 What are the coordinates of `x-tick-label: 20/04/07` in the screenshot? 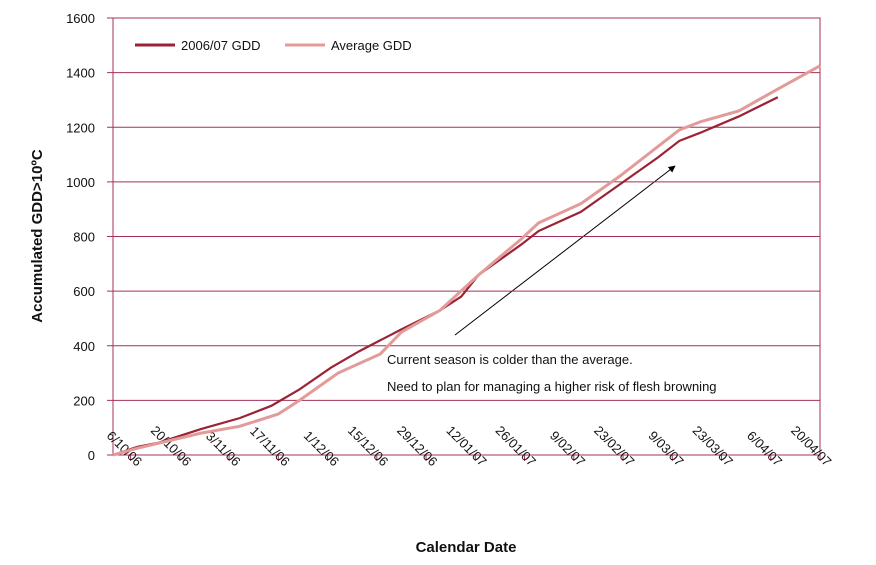 It's located at (811, 446).